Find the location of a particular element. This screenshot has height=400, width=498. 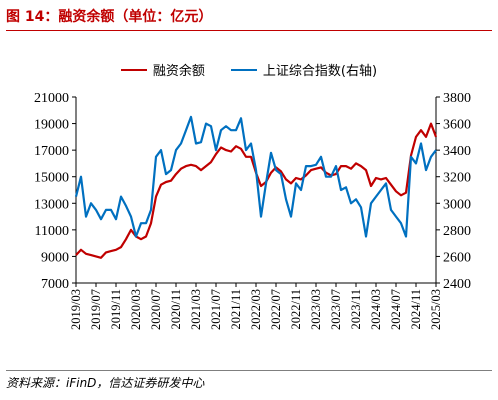

y-left-tick-label: 21000 is located at coordinates (51, 98).